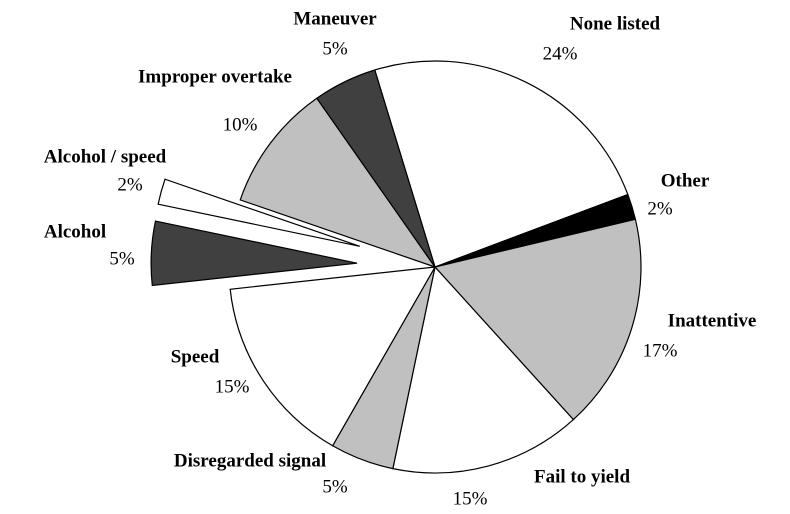 The height and width of the screenshot is (514, 790). What do you see at coordinates (105, 156) in the screenshot?
I see `slice-label: Alcohol / speed` at bounding box center [105, 156].